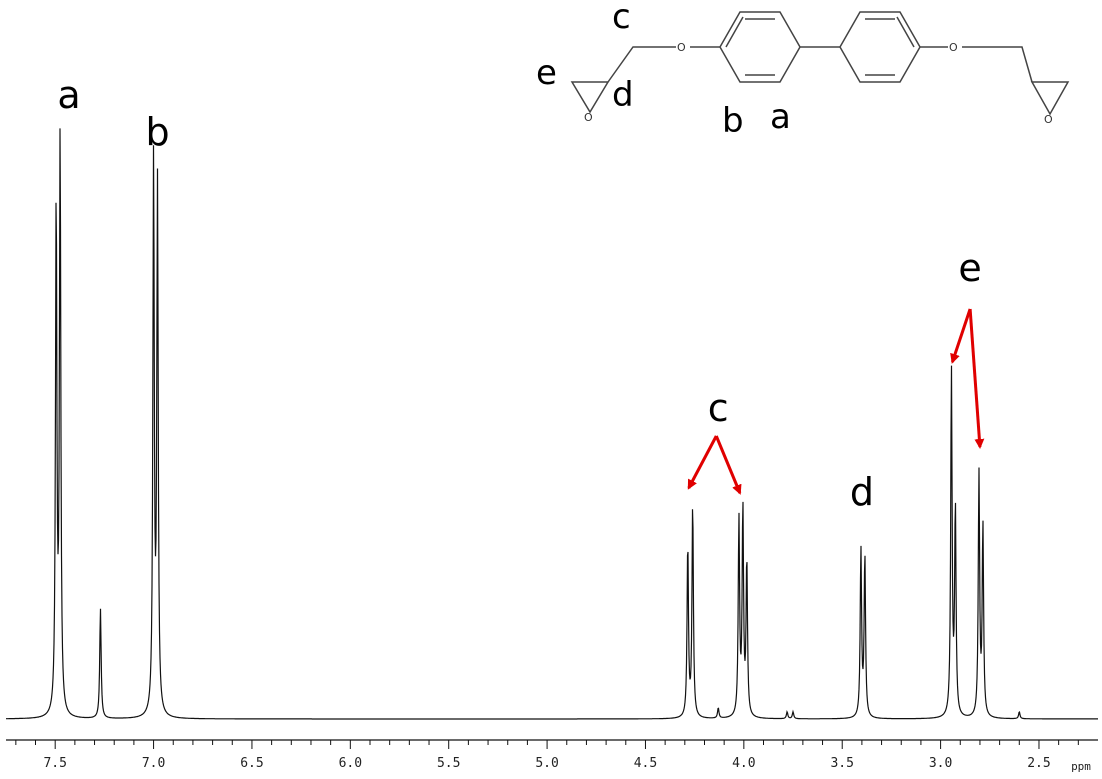 The height and width of the screenshot is (779, 1102). Describe the element at coordinates (68, 95) in the screenshot. I see `peak-label-a: a` at that location.